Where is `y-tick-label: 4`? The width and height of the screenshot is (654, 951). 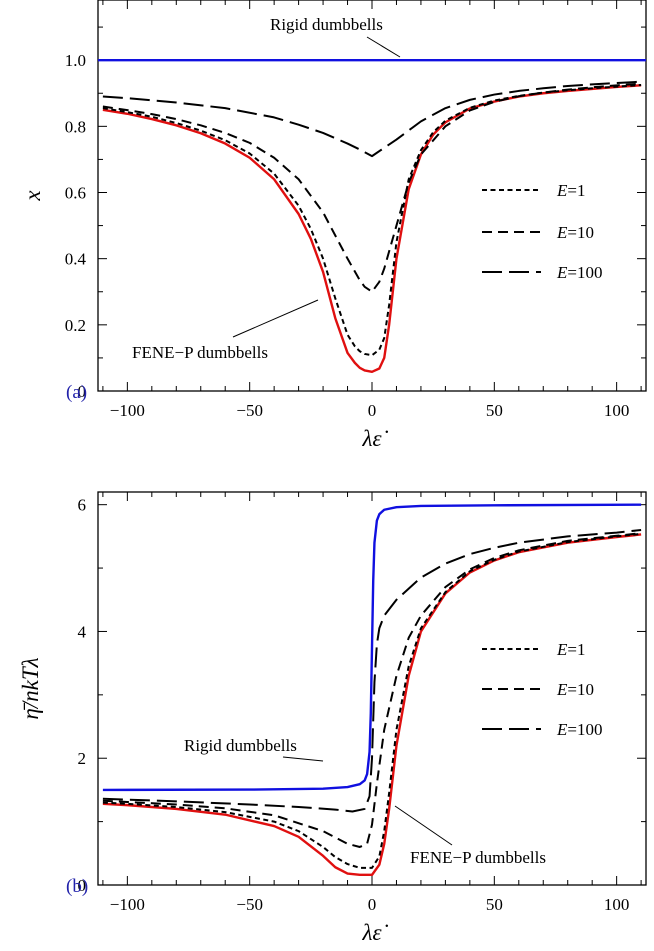 y-tick-label: 4 is located at coordinates (82, 631).